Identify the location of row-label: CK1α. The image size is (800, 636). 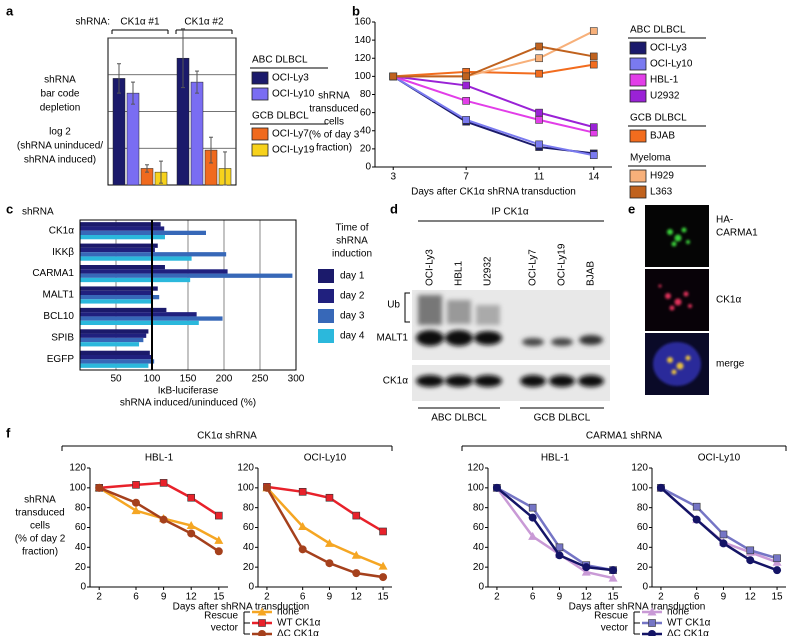
(395, 381).